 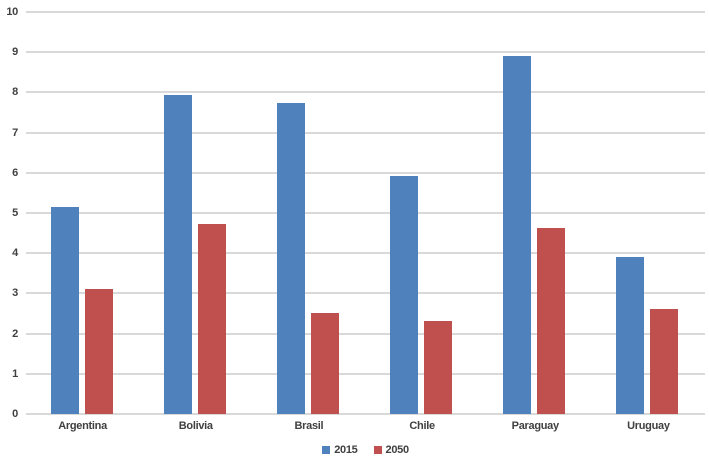 What do you see at coordinates (377, 450) in the screenshot?
I see `legend-swatch-2050` at bounding box center [377, 450].